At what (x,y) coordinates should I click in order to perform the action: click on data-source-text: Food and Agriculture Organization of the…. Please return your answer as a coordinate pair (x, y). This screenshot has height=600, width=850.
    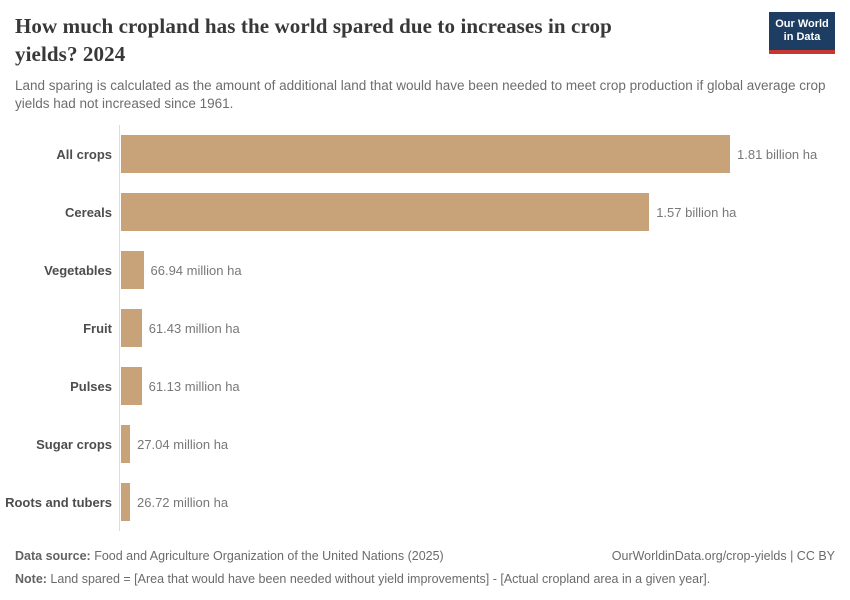
    Looking at the image, I should click on (267, 556).